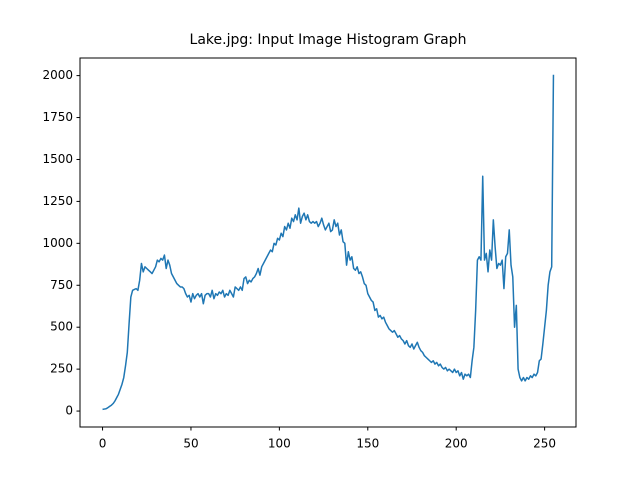 This screenshot has height=480, width=640. What do you see at coordinates (57, 75) in the screenshot?
I see `y-tick-label: 2000` at bounding box center [57, 75].